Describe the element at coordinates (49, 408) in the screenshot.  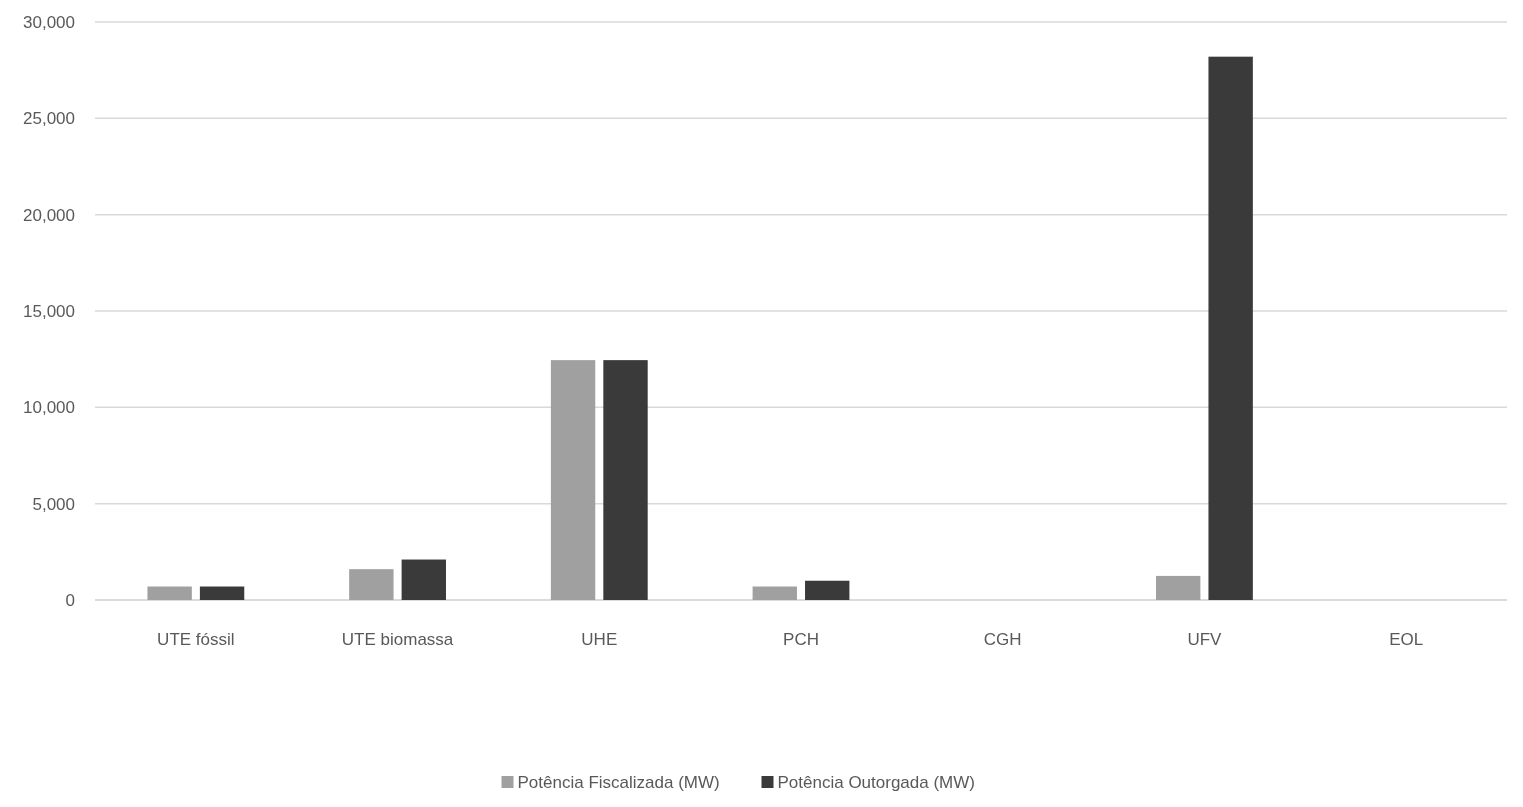
I see `y-tick-label: 10,000` at that location.